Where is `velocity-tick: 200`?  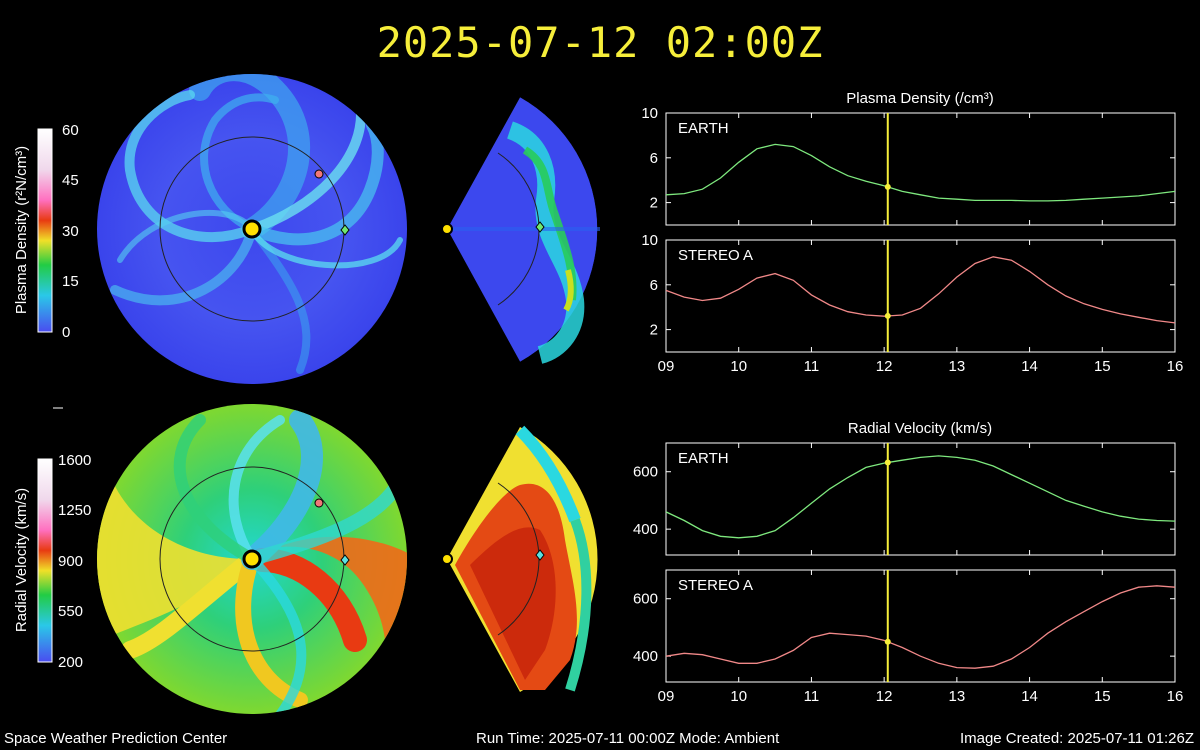 velocity-tick: 200 is located at coordinates (70, 662).